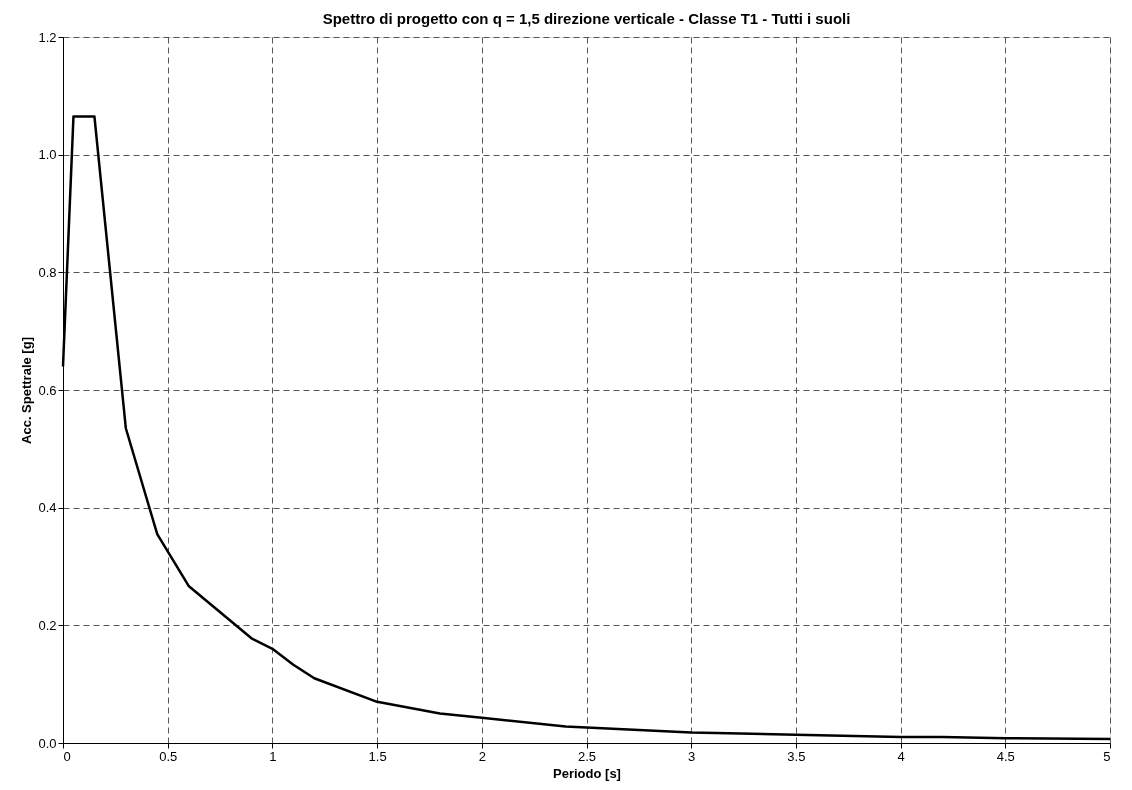  What do you see at coordinates (47, 508) in the screenshot?
I see `y-tick-label: 0.4` at bounding box center [47, 508].